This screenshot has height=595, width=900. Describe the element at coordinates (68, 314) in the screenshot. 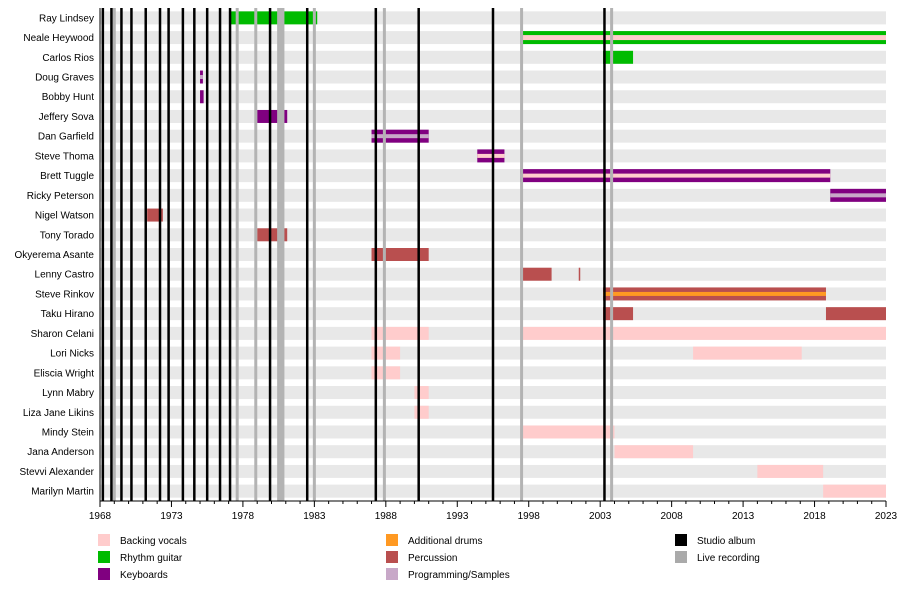

I see `member-name: Taku Hirano` at that location.